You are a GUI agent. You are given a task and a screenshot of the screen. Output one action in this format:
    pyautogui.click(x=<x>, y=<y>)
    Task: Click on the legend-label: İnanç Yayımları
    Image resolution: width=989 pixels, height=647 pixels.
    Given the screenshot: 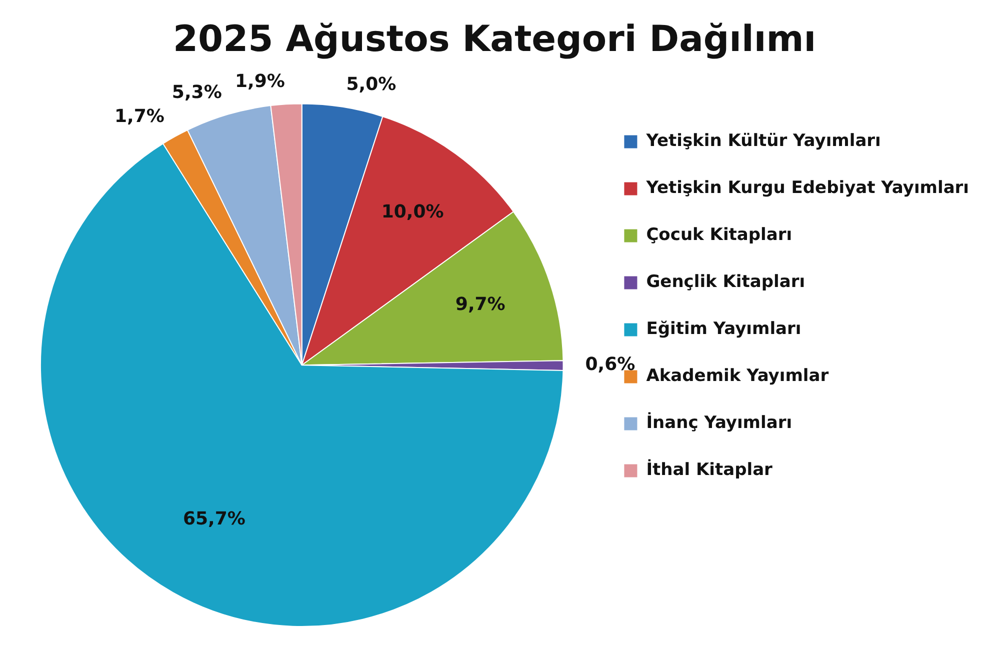 What is the action you would take?
    pyautogui.click(x=719, y=423)
    